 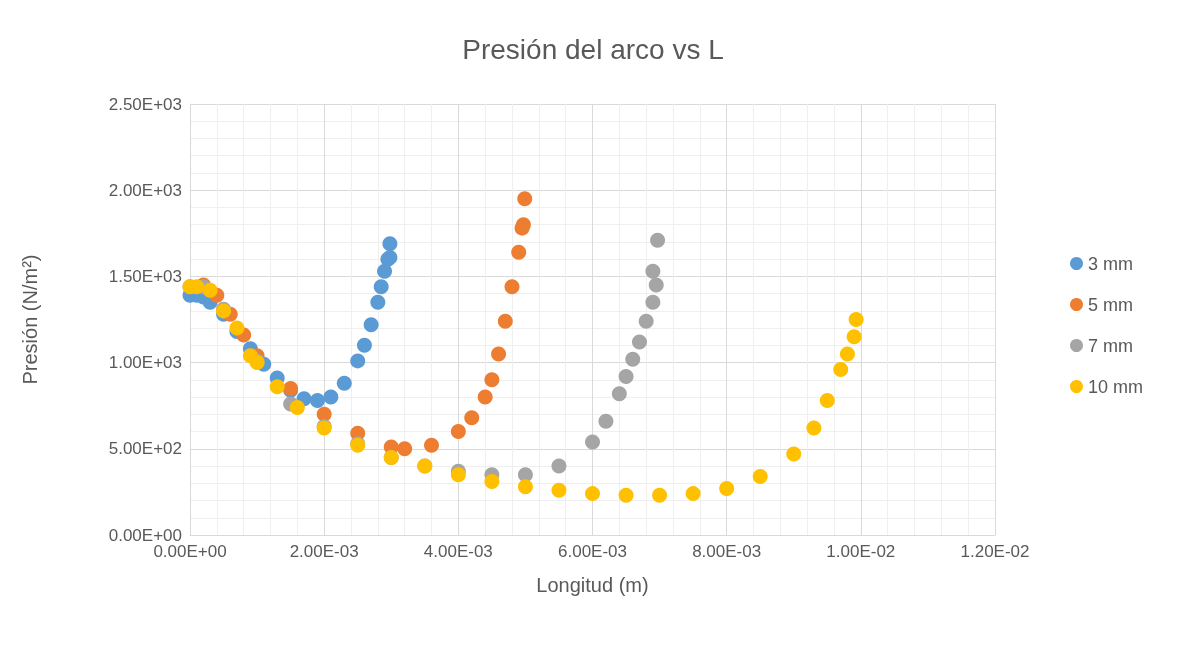 What do you see at coordinates (592, 551) in the screenshot?
I see `x-tick-label: 6.00E-03` at bounding box center [592, 551].